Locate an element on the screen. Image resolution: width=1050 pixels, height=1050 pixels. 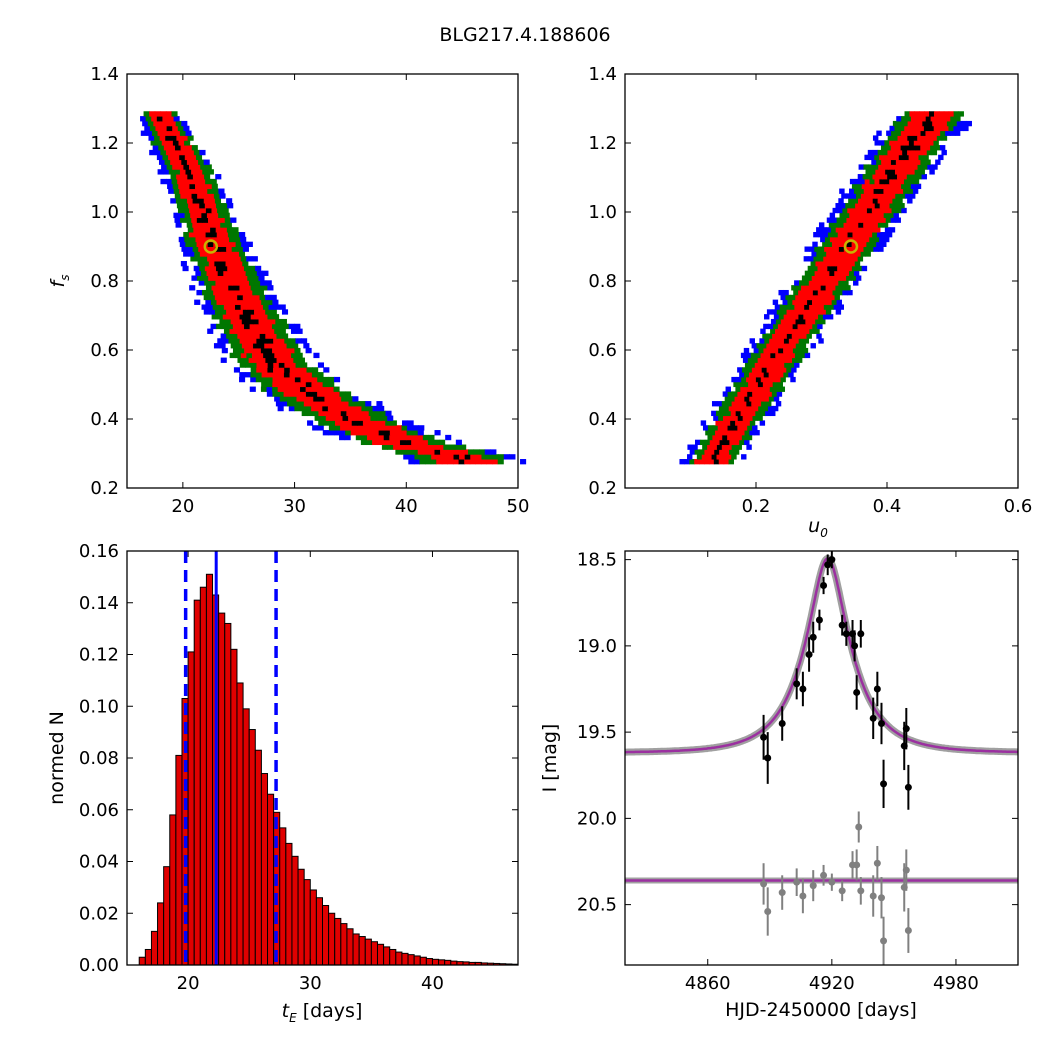
tE-axis-label-text: [days] is located at coordinates (330, 1011).